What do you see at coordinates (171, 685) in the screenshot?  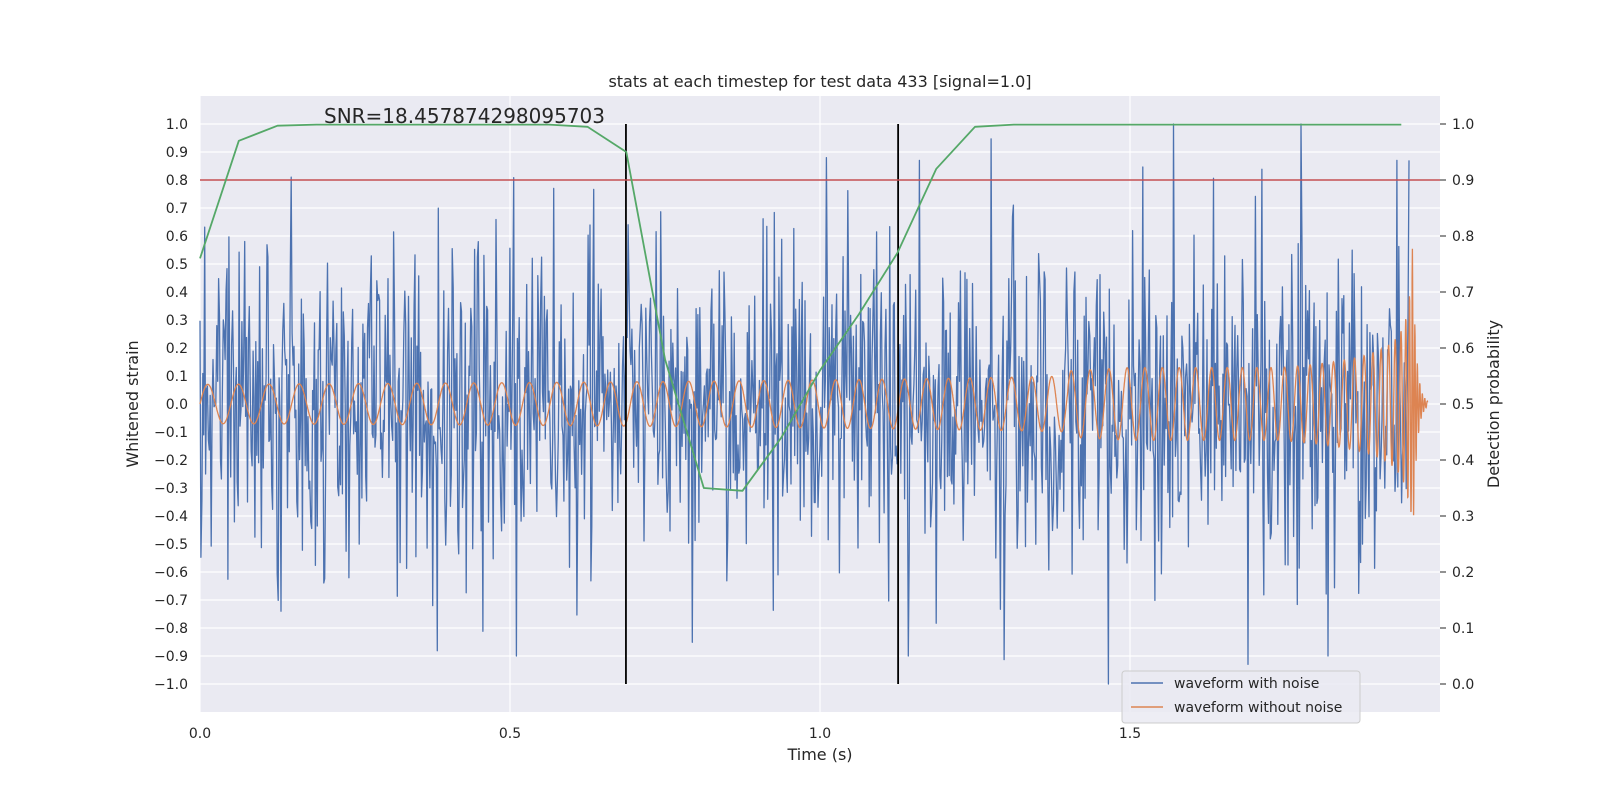 I see `y-tick-label: −1.0` at bounding box center [171, 685].